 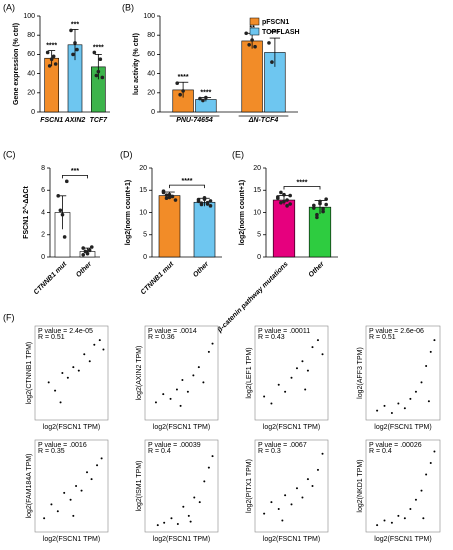 What do you see at coordinates (62, 445) in the screenshot?
I see `annotation: P value = .0016` at bounding box center [62, 445].